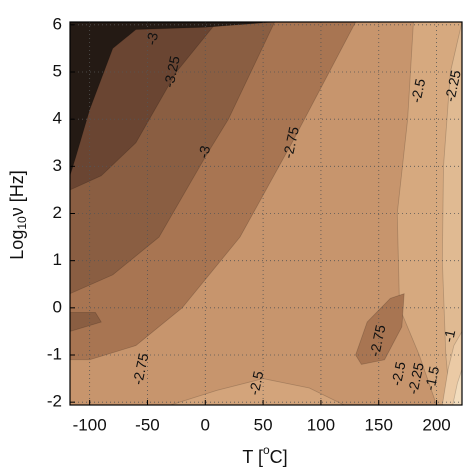  What do you see at coordinates (57, 70) in the screenshot?
I see `y-tick-label: 5` at bounding box center [57, 70].